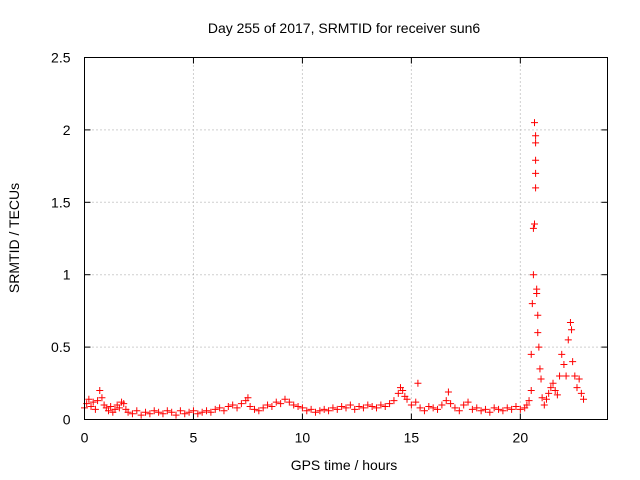 The width and height of the screenshot is (640, 480). What do you see at coordinates (67, 420) in the screenshot?
I see `y-tick-label: 0` at bounding box center [67, 420].